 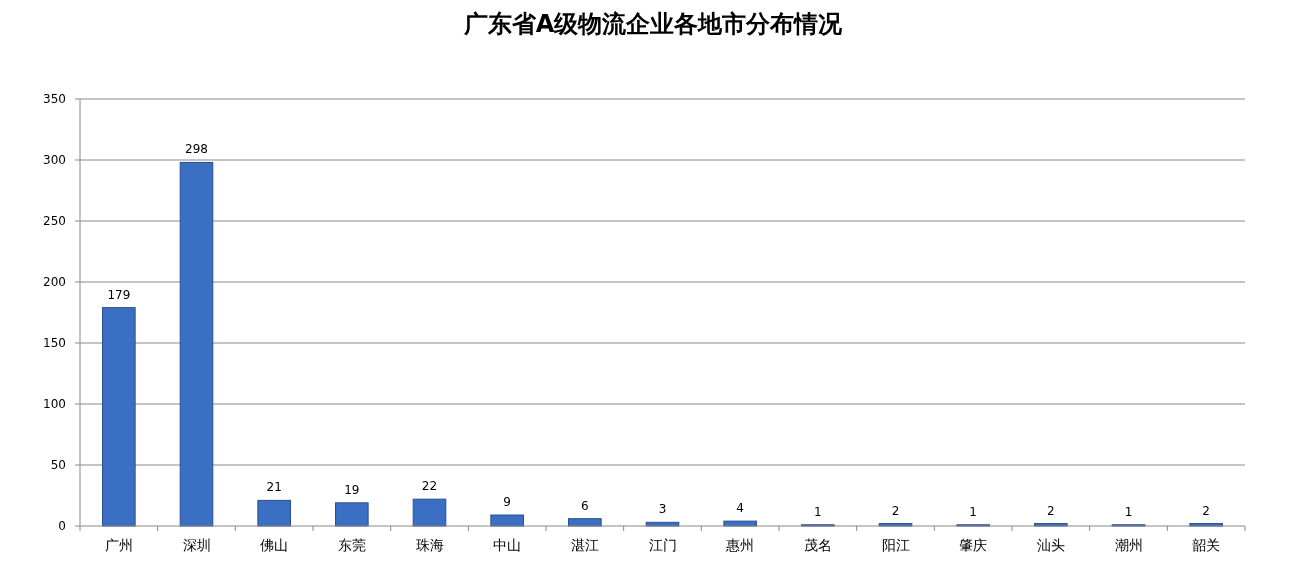 I want to click on x-tick-label: 东莞, so click(x=351, y=545).